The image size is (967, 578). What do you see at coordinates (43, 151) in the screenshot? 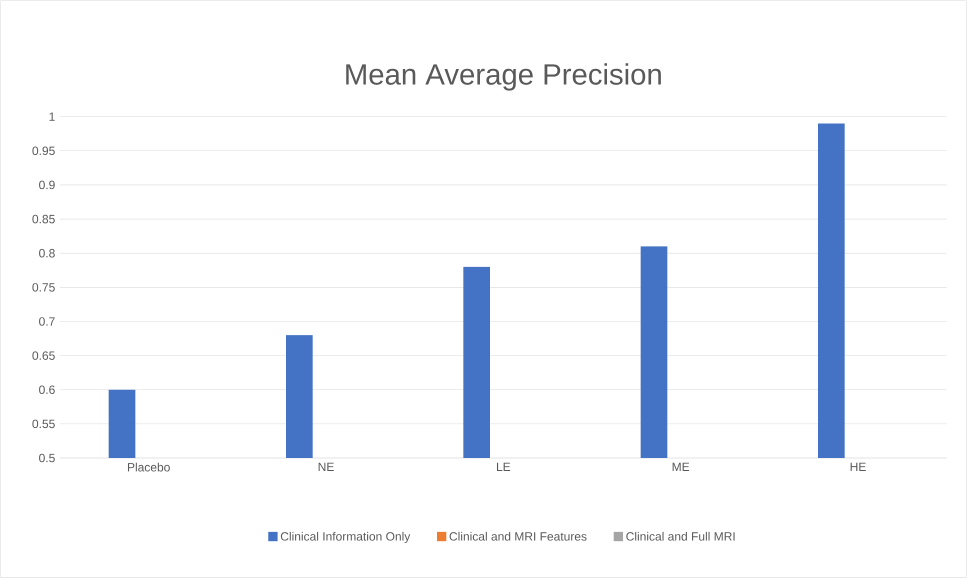
I see `y-tick-label: 0.95` at bounding box center [43, 151].